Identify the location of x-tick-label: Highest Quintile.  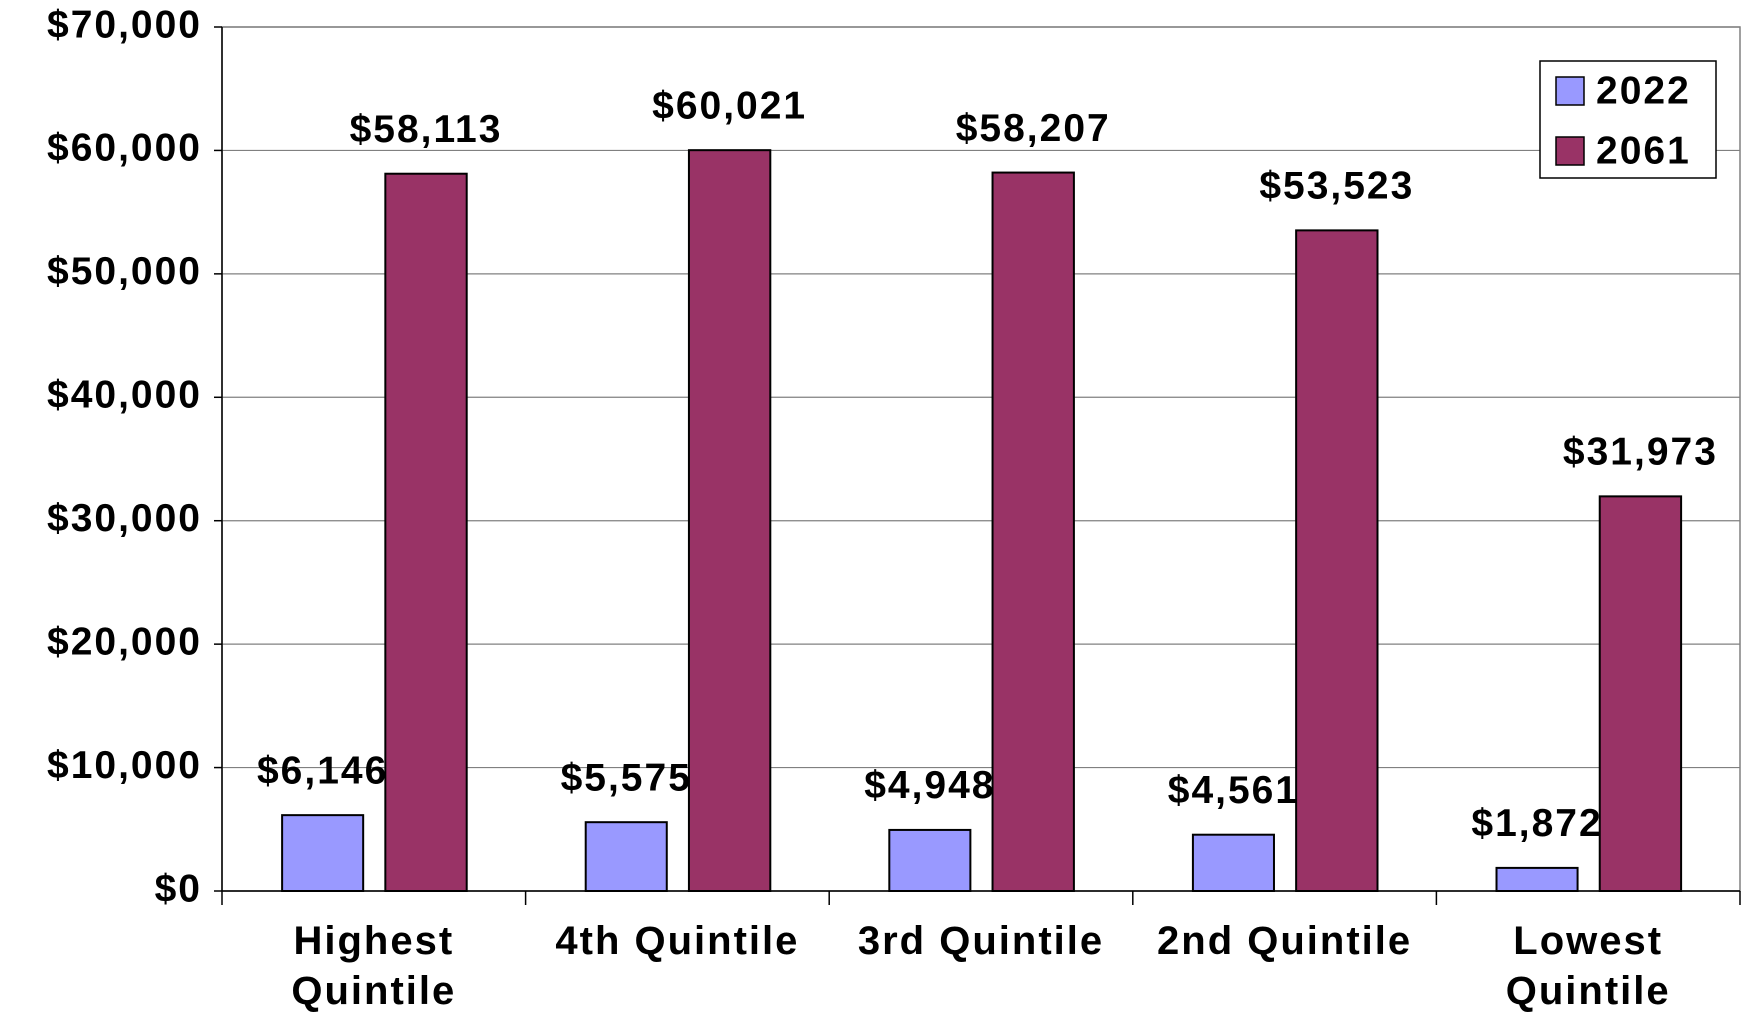
(374, 966).